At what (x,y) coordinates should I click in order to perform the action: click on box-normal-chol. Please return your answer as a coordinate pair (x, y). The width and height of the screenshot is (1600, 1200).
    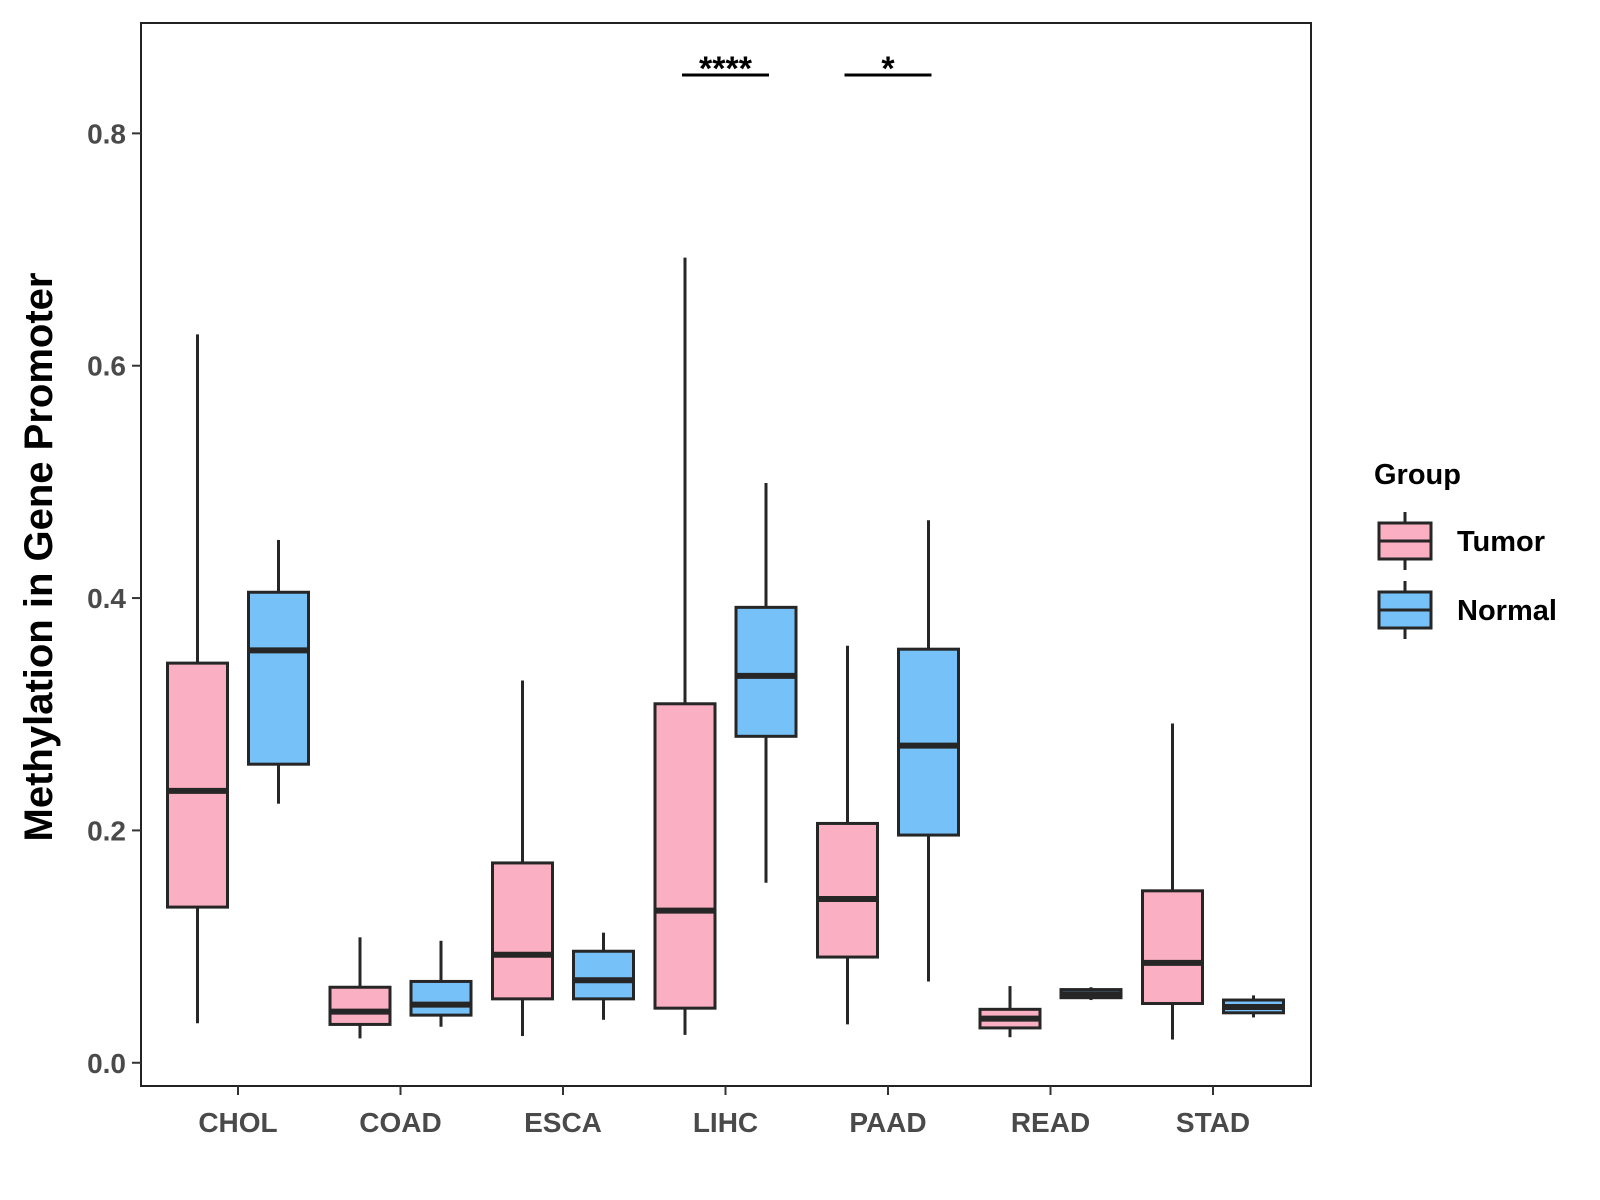
    Looking at the image, I should click on (278, 671).